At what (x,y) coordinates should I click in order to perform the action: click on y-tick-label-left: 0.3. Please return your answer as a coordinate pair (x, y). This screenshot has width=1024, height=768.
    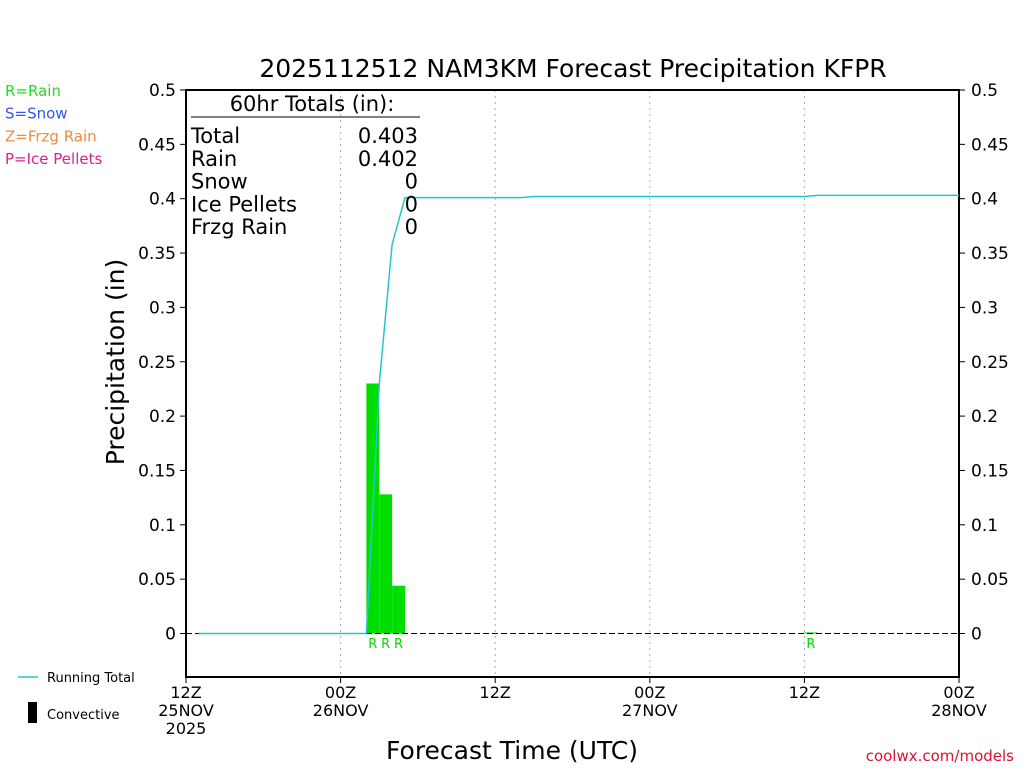
    Looking at the image, I should click on (162, 308).